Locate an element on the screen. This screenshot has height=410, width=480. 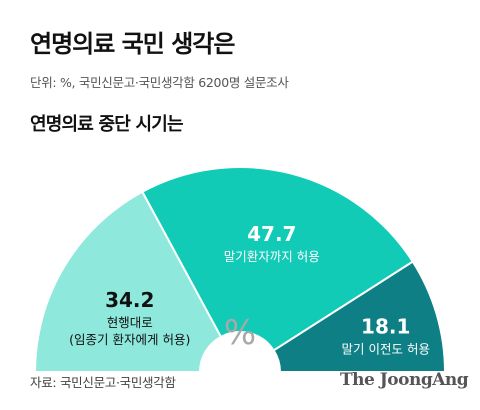
source-note: 자료: 국민신문고·국민생각함 is located at coordinates (103, 382).